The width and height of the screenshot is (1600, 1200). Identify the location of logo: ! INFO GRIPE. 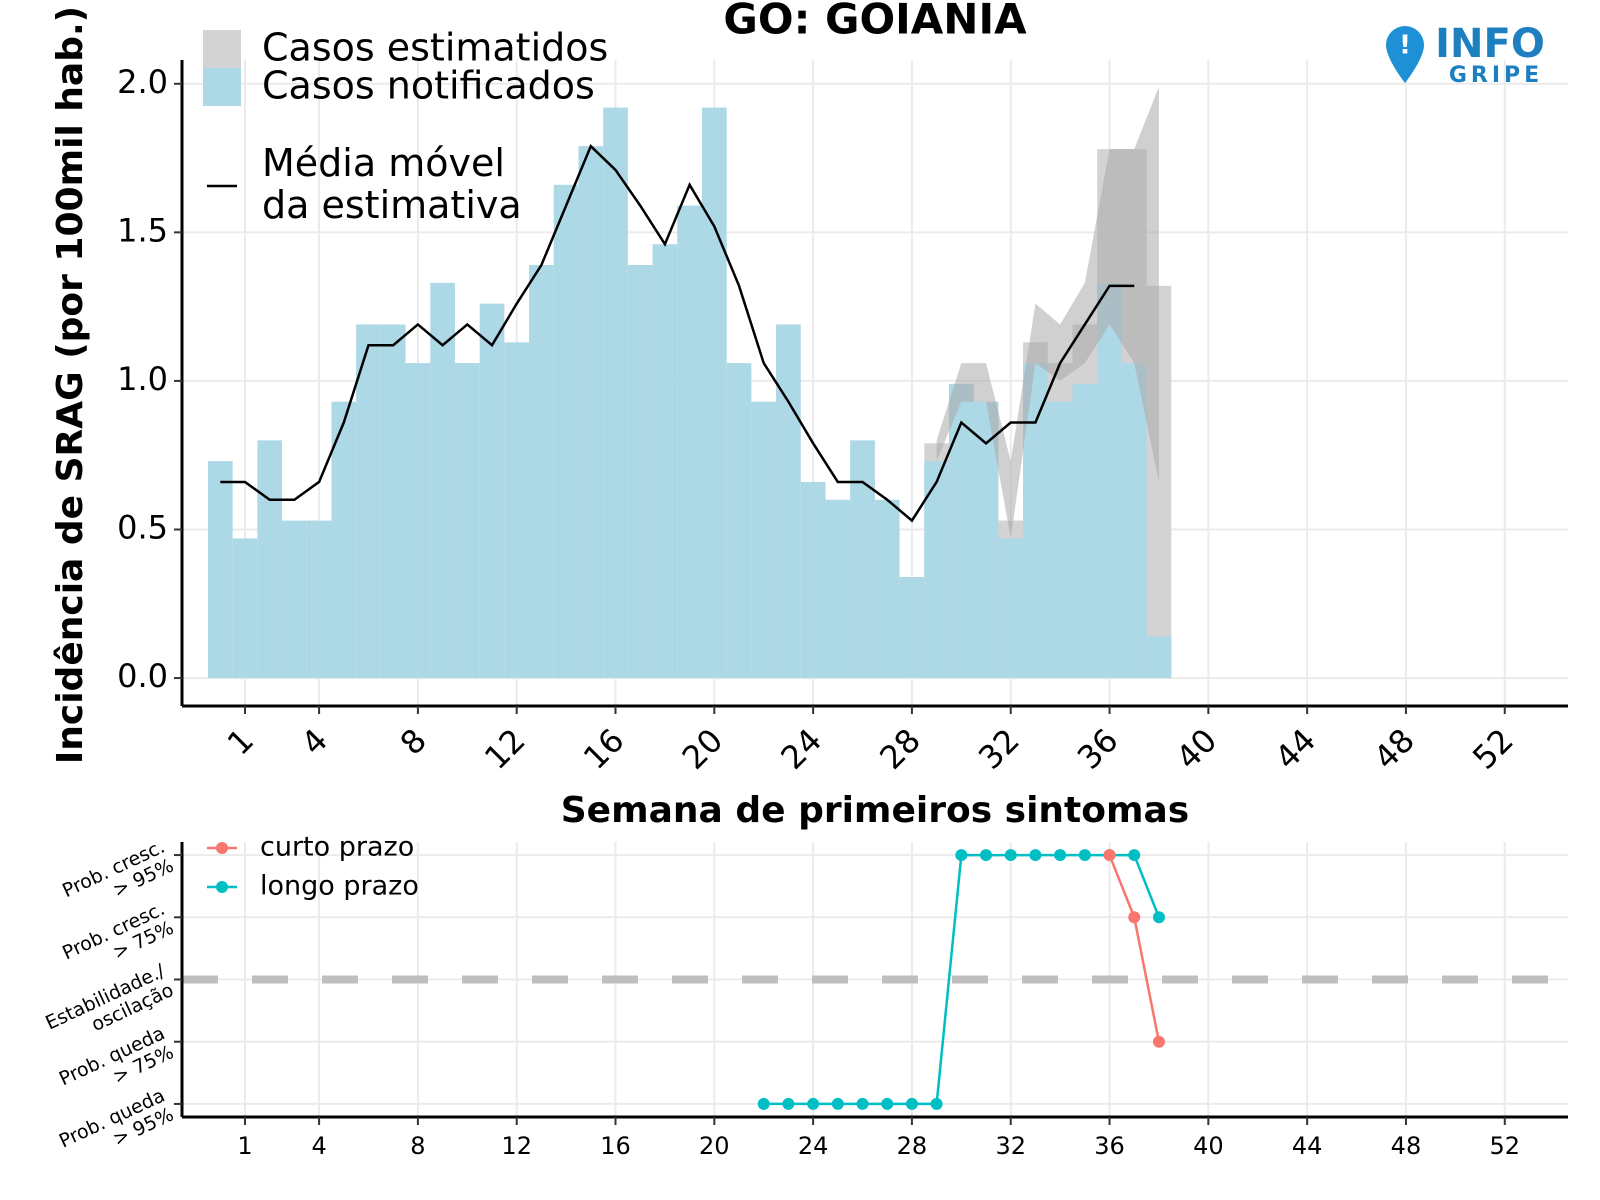
(1465, 54).